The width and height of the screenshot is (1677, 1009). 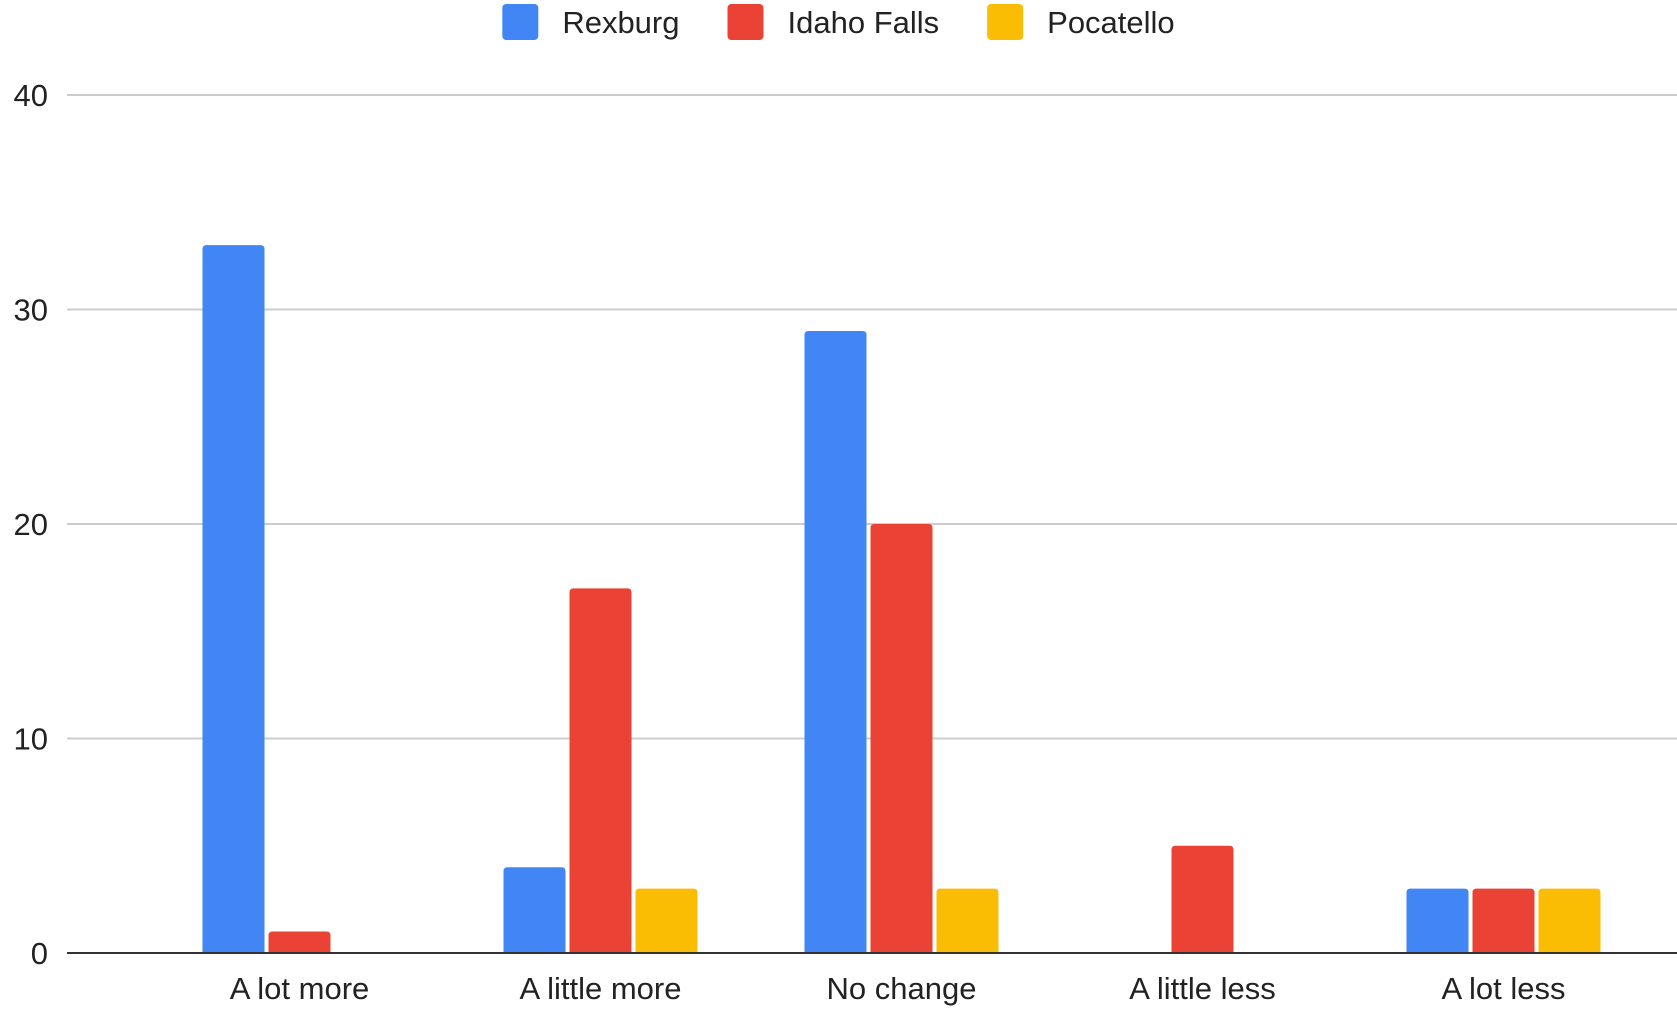 I want to click on x-tick-label: A lot more, so click(x=300, y=988).